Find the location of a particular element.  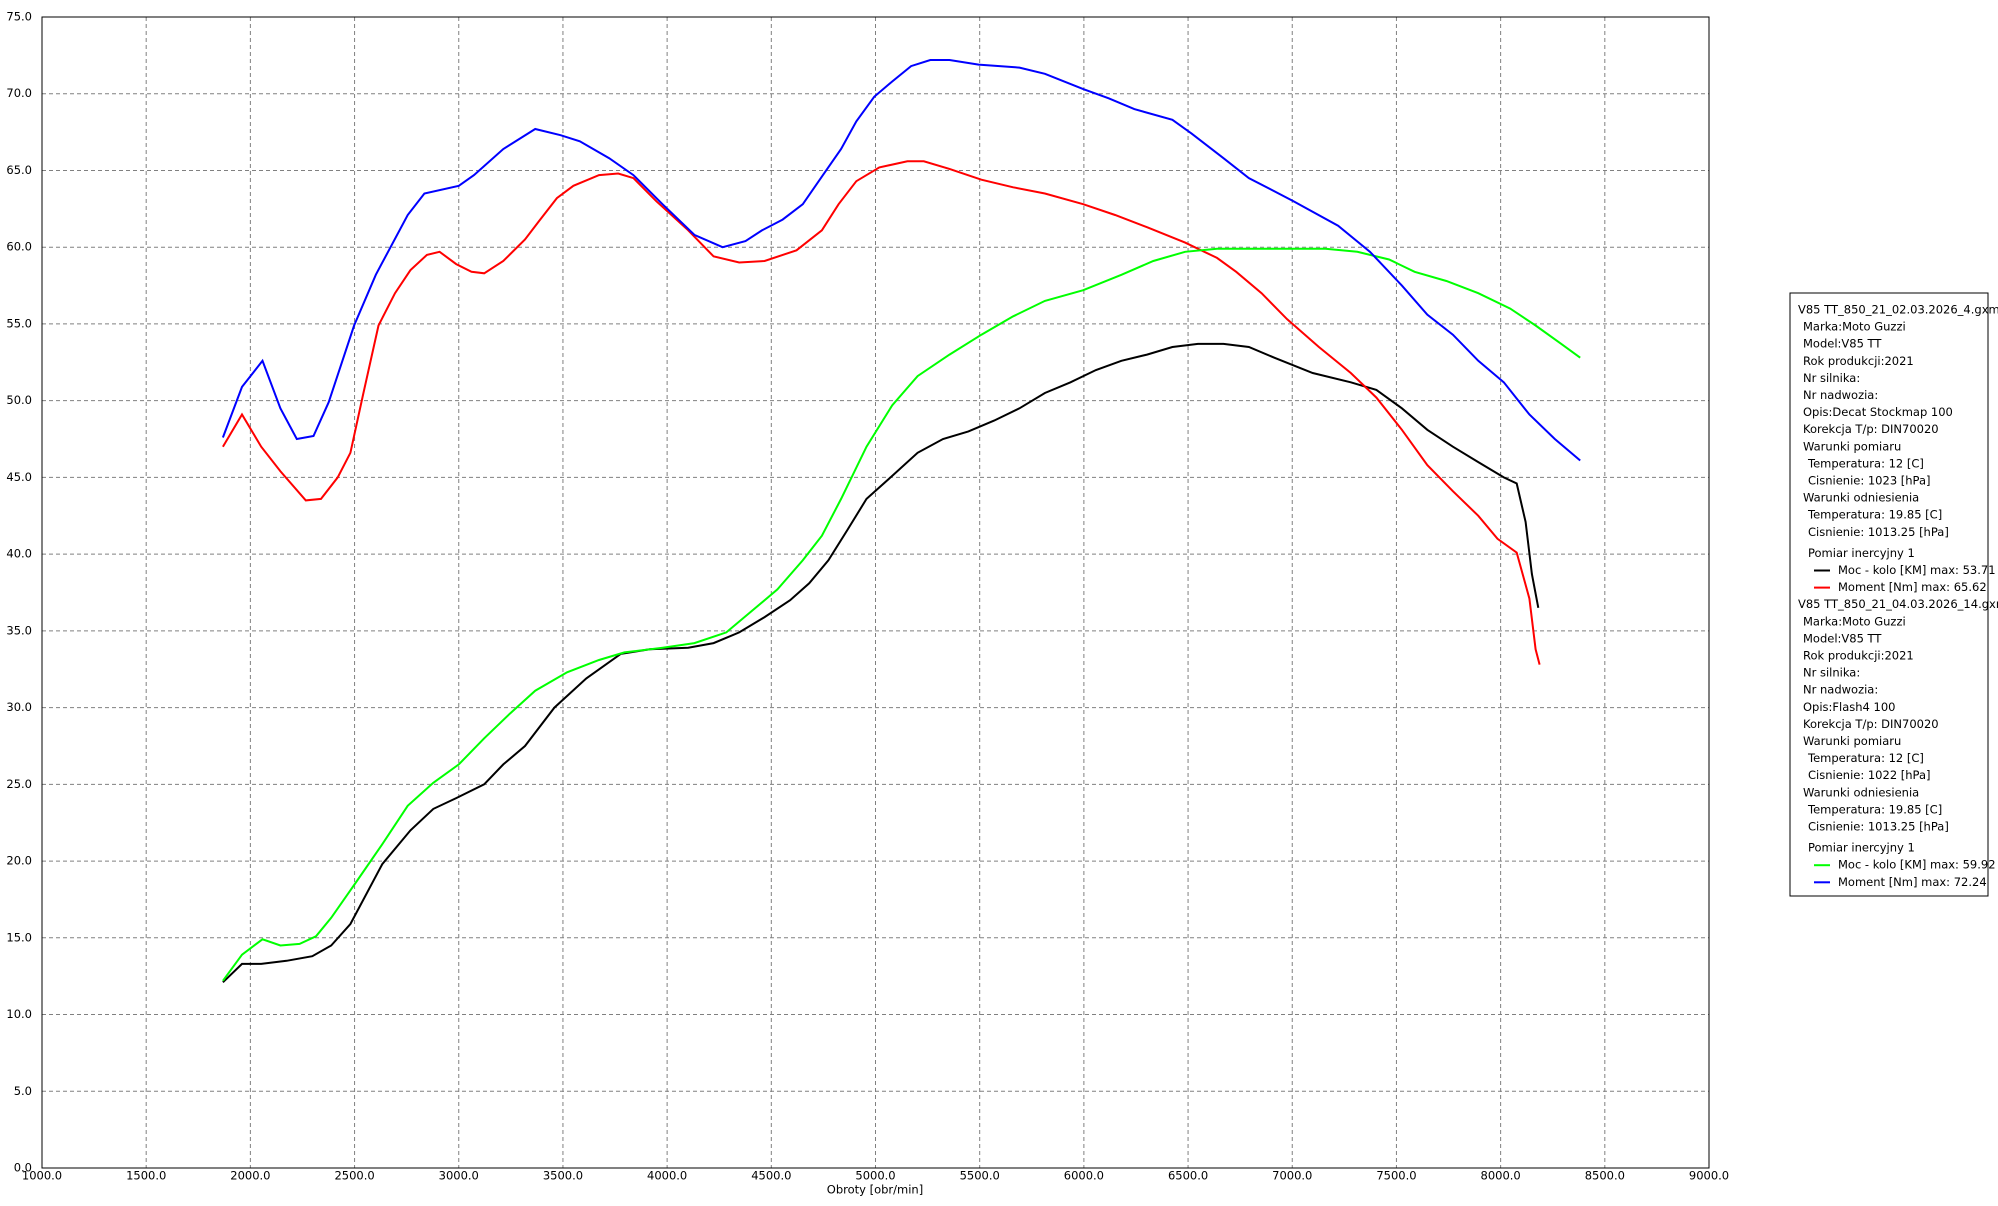

legend-entry: Moc - kolo [KM] max: 59.92 is located at coordinates (1917, 865).